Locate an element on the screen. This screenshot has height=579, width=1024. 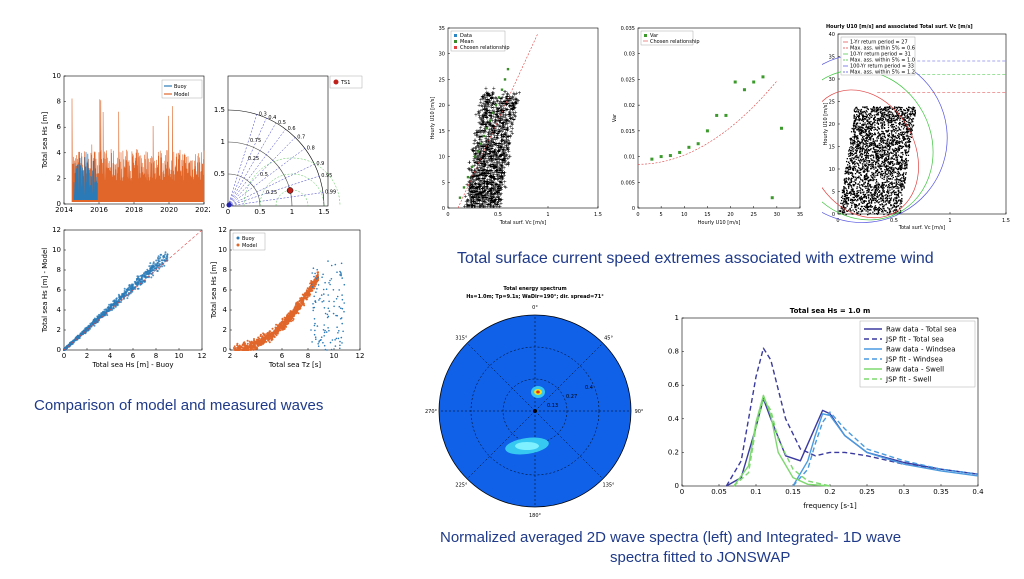
y-tick-label: 15 is located at coordinates (832, 148).